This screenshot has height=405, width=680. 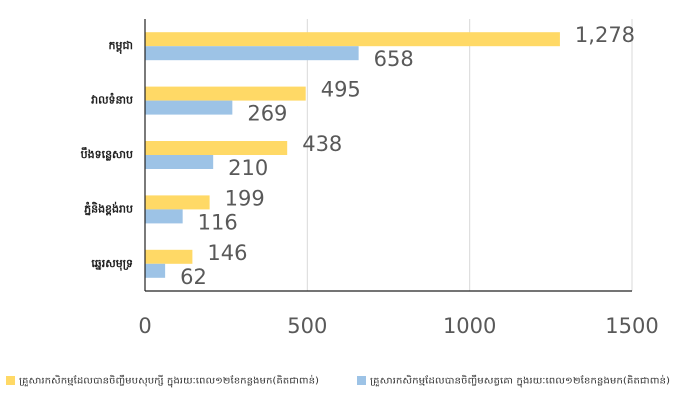 What do you see at coordinates (245, 198) in the screenshot?
I see `data-label: 199` at bounding box center [245, 198].